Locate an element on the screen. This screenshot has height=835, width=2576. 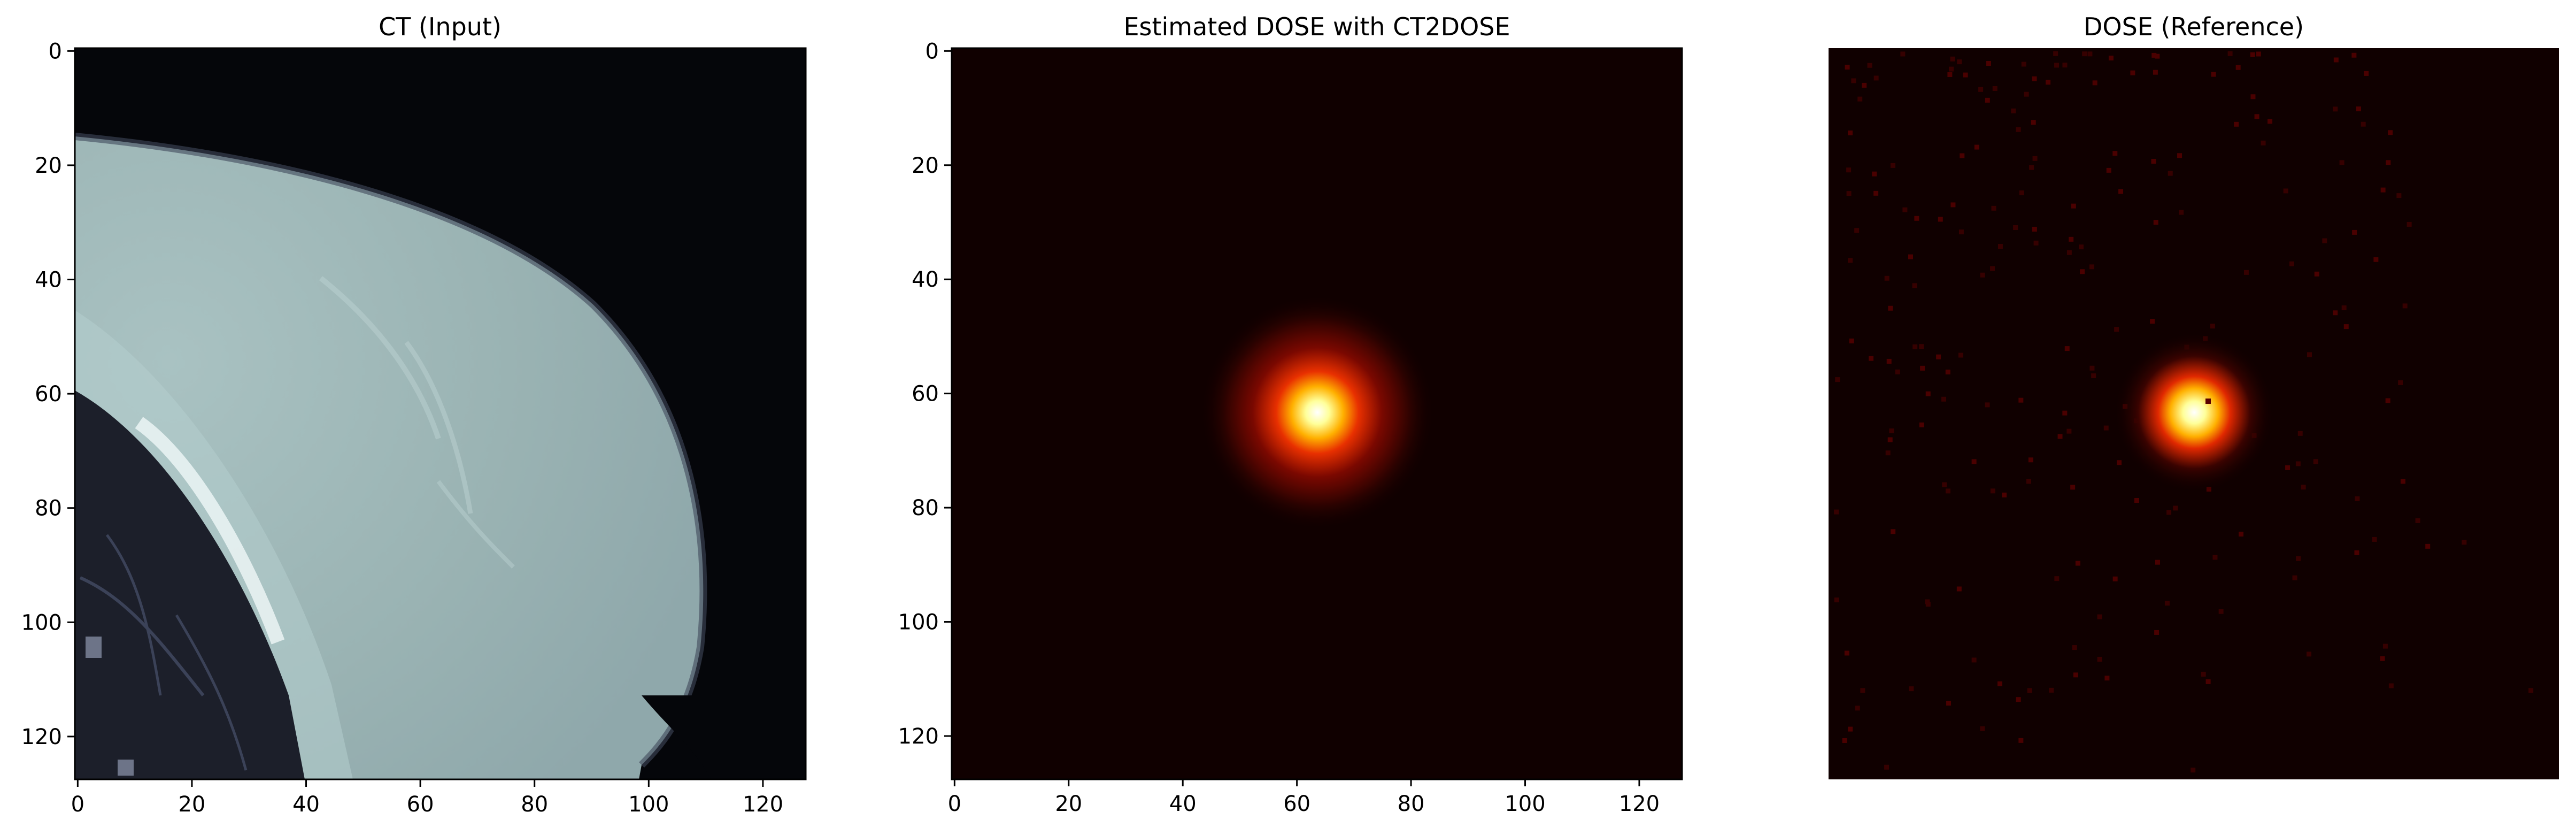
y-tick-label: 0 is located at coordinates (932, 52).